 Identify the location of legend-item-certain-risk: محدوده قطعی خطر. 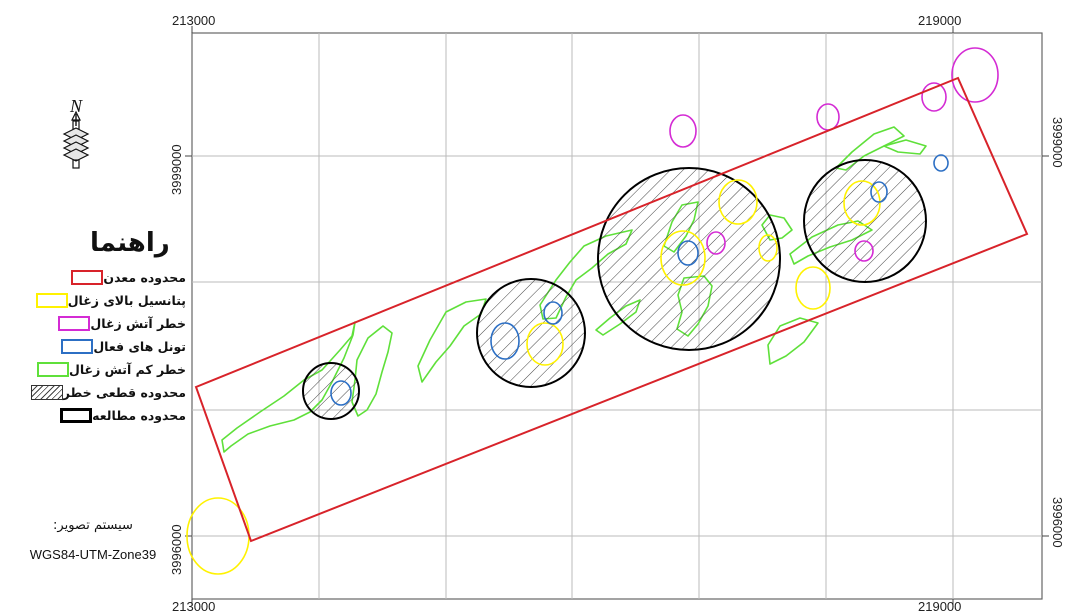
(100, 392).